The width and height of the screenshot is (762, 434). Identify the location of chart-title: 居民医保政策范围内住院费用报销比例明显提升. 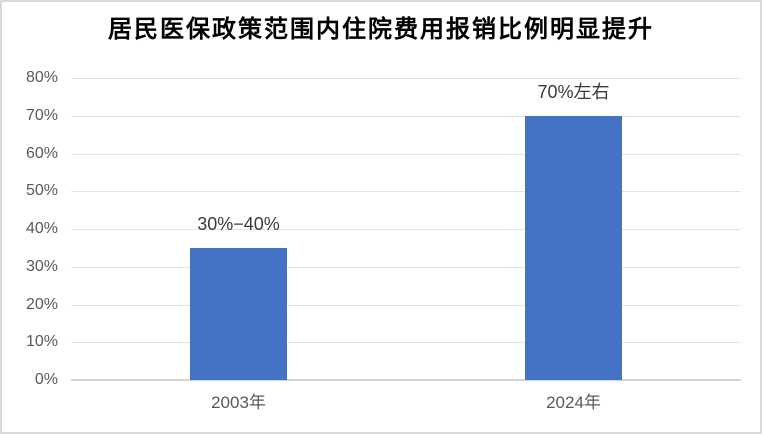
(381, 29).